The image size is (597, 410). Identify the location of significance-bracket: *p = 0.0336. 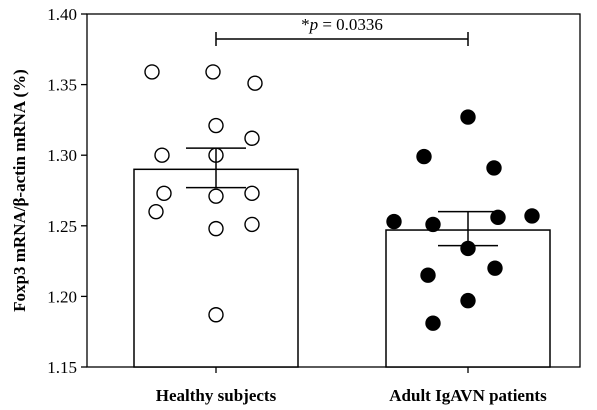
(342, 30).